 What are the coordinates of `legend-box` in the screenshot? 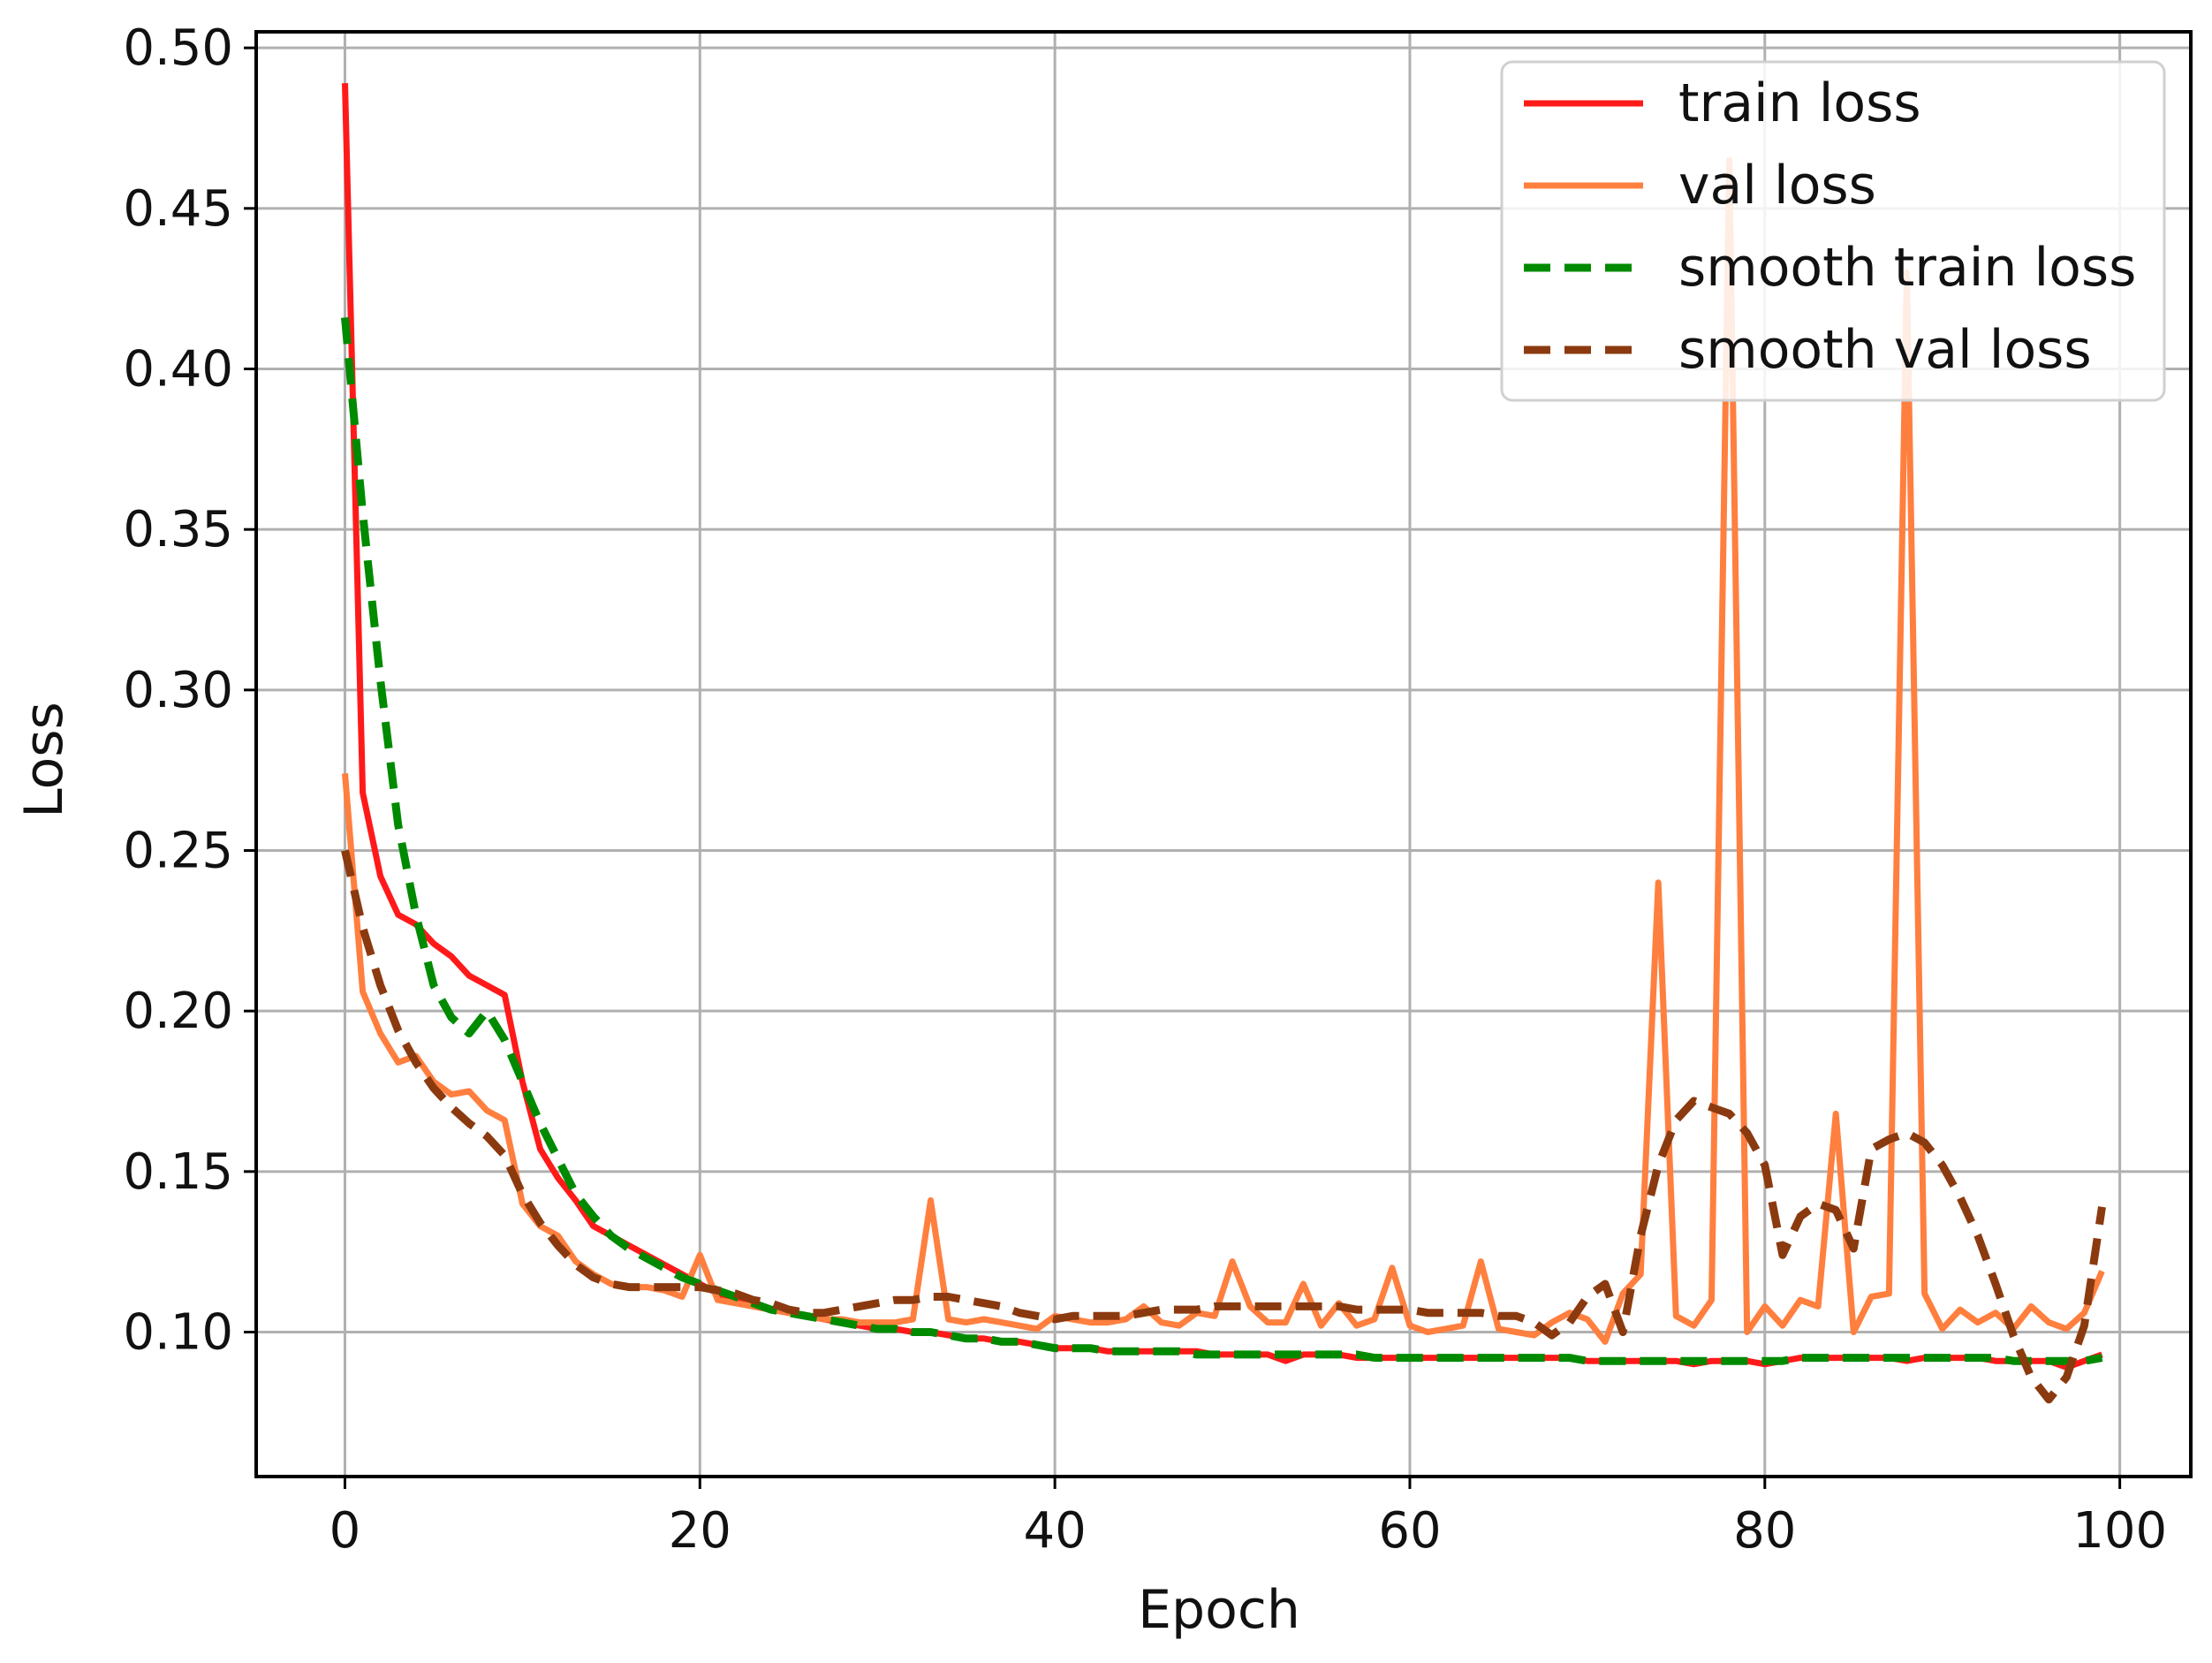 It's located at (1833, 231).